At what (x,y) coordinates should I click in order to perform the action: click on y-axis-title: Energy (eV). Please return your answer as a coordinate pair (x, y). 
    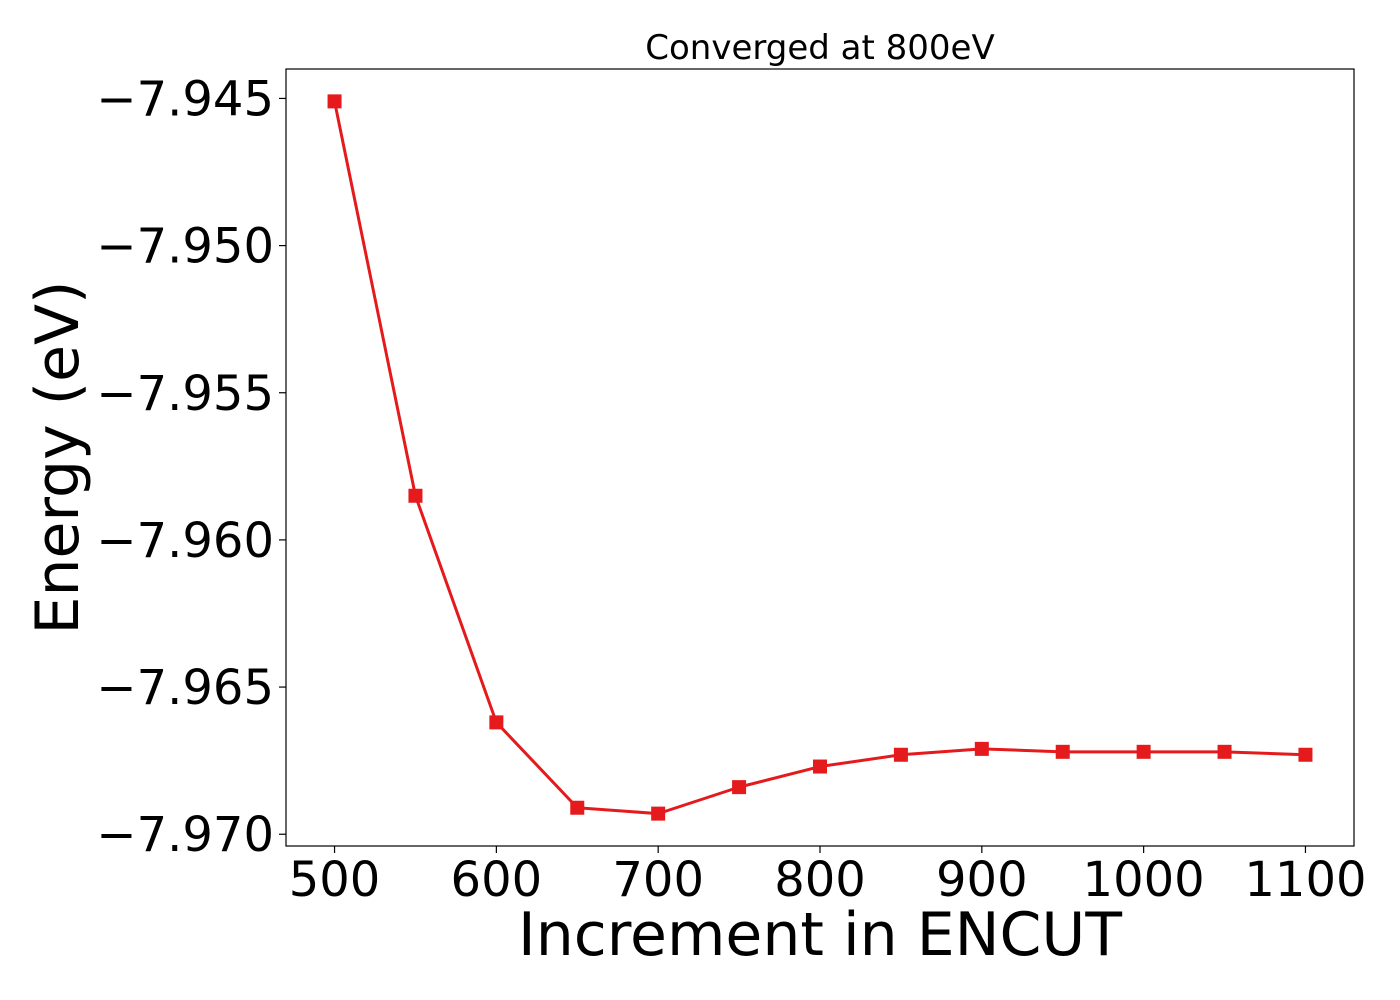
    Looking at the image, I should click on (58, 458).